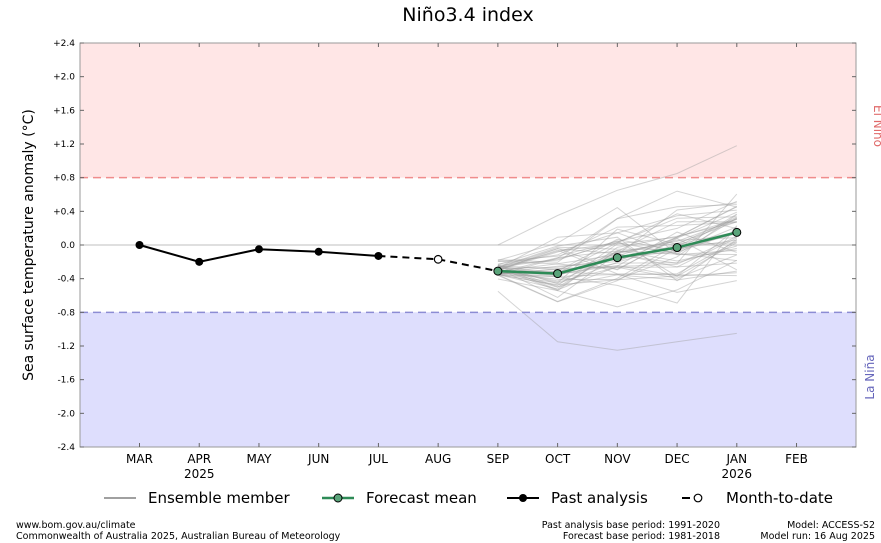 This screenshot has height=543, width=881. What do you see at coordinates (779, 498) in the screenshot?
I see `legend-label: Month-to-date` at bounding box center [779, 498].